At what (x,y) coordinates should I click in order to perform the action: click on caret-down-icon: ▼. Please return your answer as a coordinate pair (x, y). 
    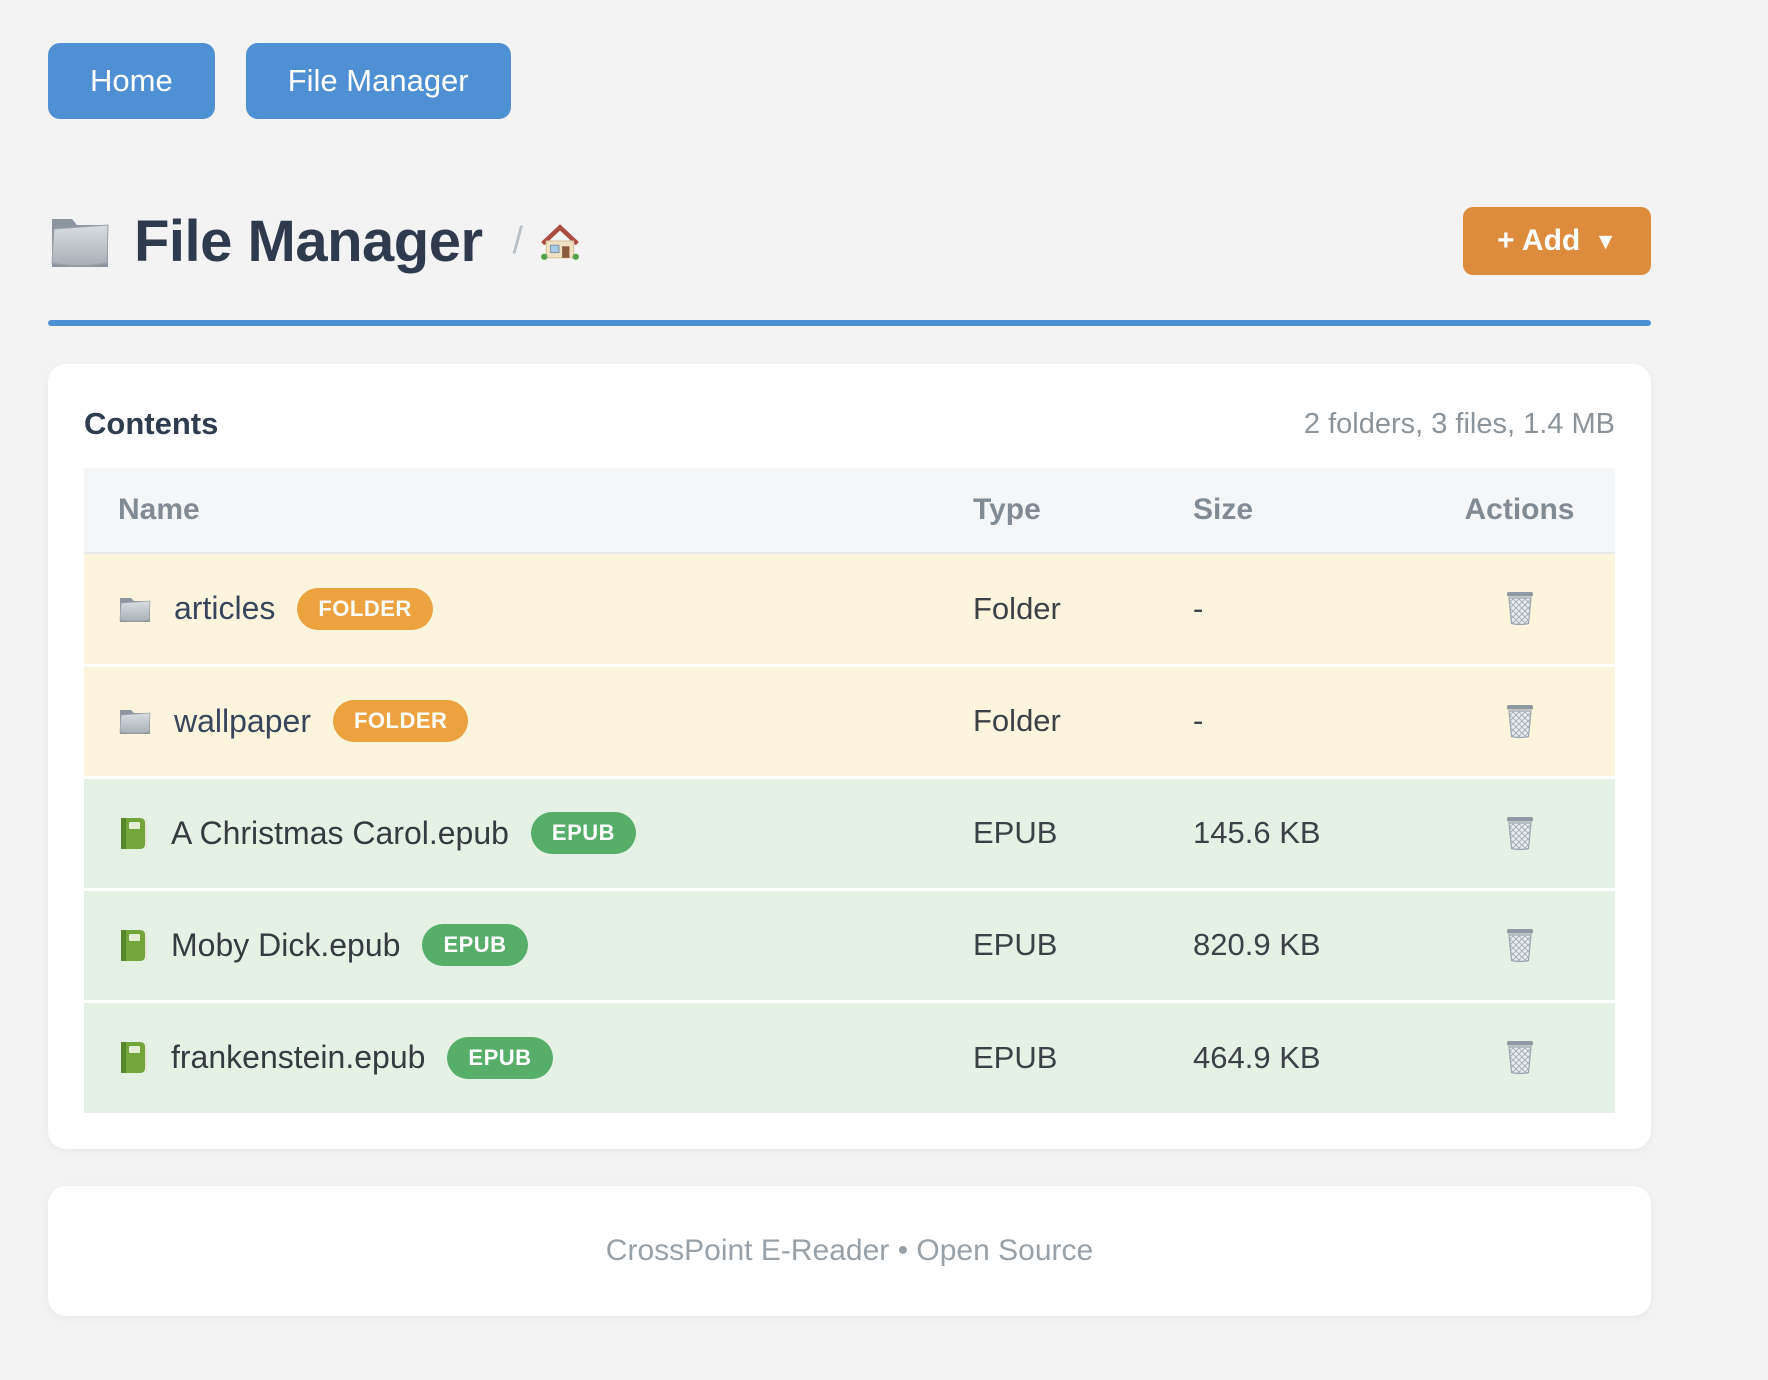
    Looking at the image, I should click on (1605, 240).